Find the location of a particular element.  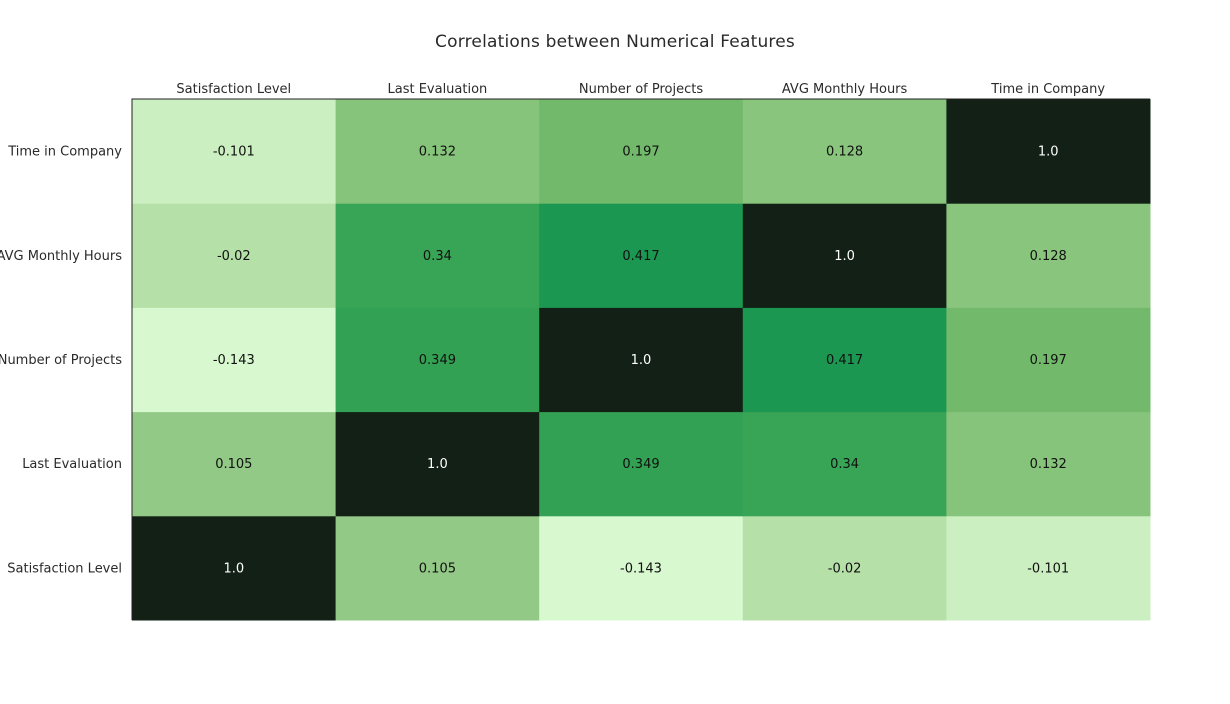

heatmap-cell-number-of-projects-x-last-evaluation is located at coordinates (437, 360).